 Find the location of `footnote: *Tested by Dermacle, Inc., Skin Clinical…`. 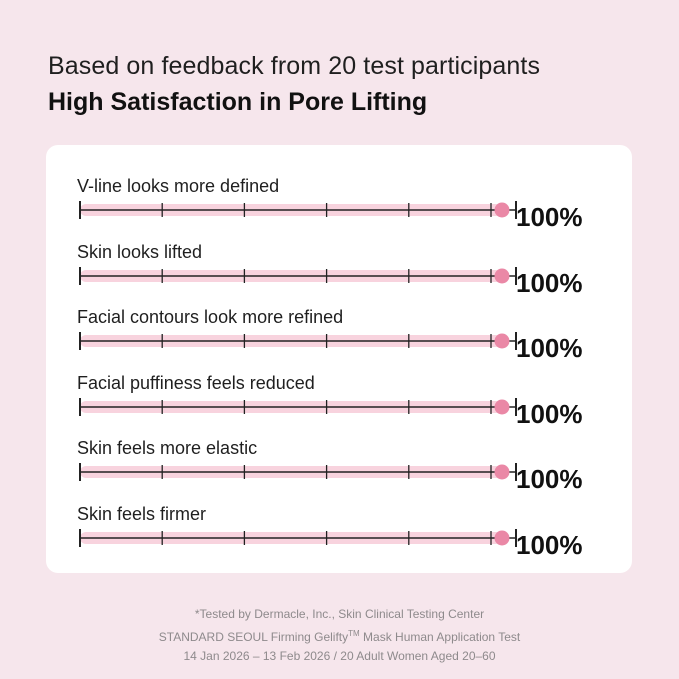

footnote: *Tested by Dermacle, Inc., Skin Clinical… is located at coordinates (339, 635).